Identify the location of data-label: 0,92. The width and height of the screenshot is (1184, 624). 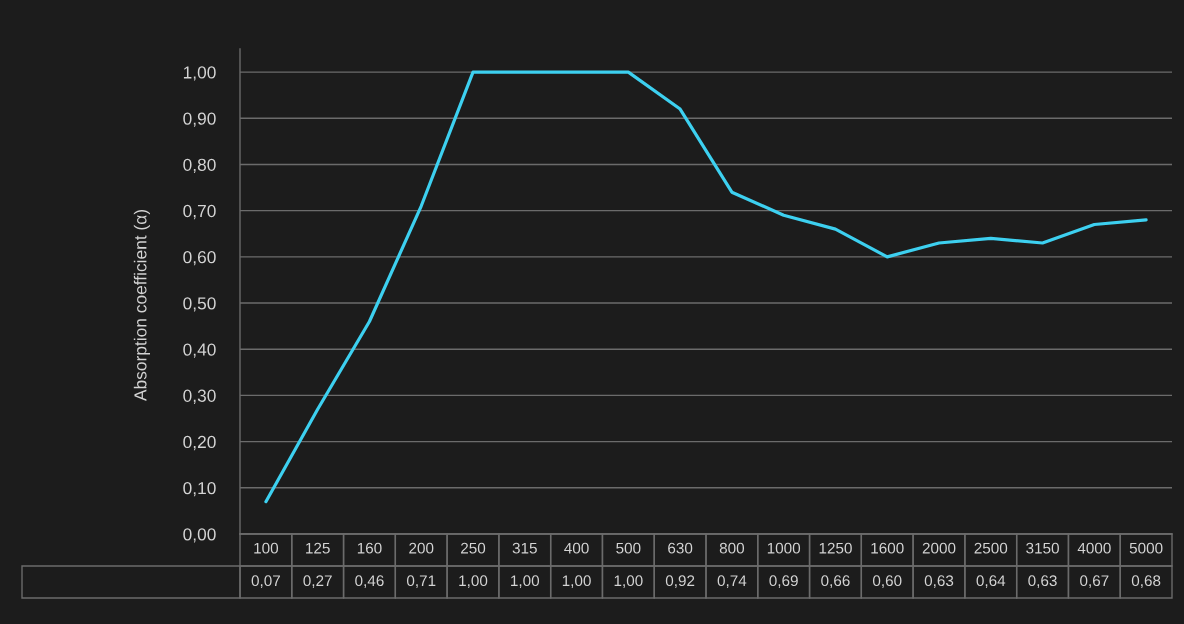
(680, 581).